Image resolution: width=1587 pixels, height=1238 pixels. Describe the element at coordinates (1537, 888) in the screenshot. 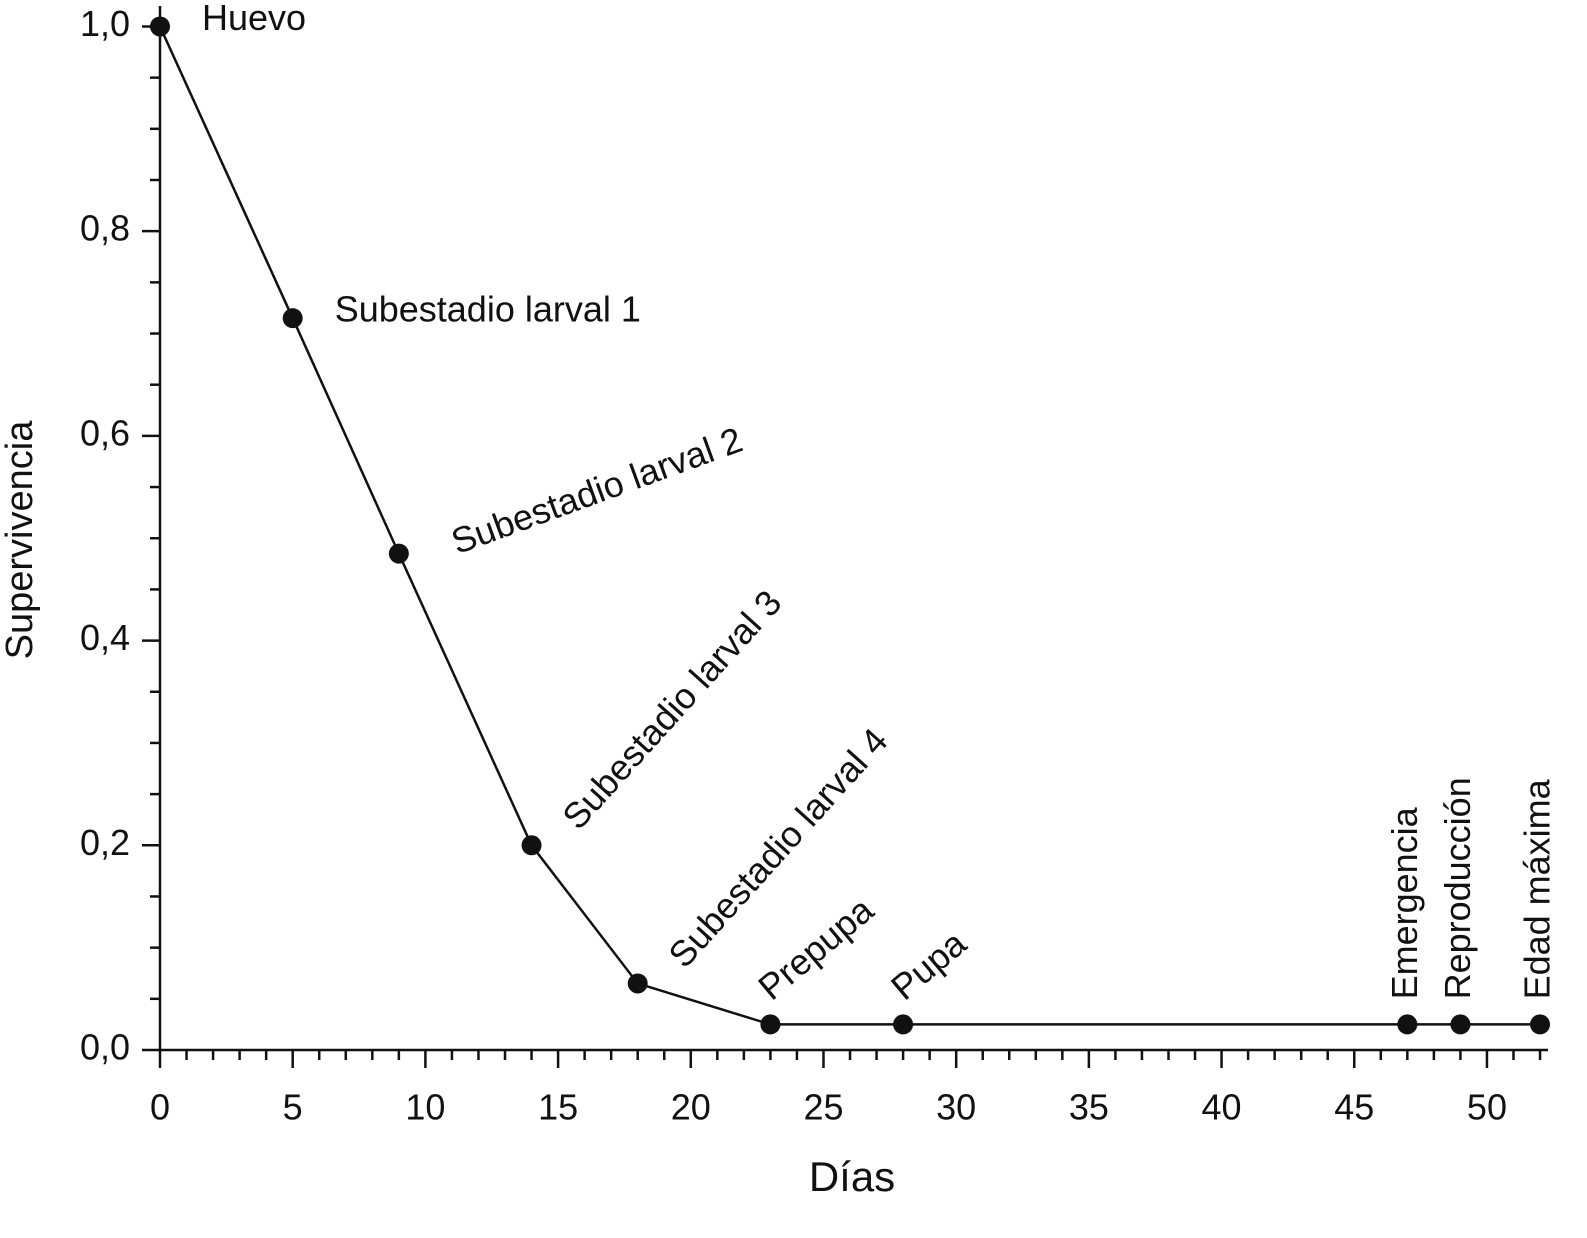

I see `point-label: Edad máxima` at that location.